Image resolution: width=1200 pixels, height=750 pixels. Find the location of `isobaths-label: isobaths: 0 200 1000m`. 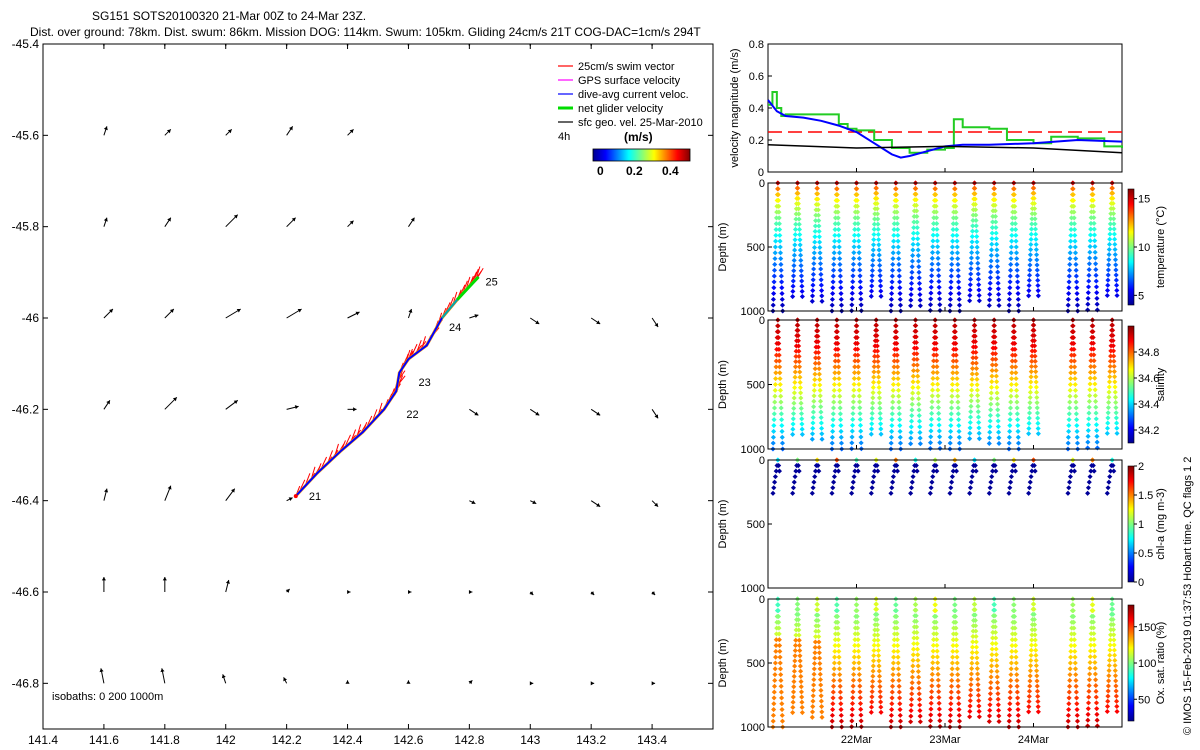

isobaths-label: isobaths: 0 200 1000m is located at coordinates (107, 697).